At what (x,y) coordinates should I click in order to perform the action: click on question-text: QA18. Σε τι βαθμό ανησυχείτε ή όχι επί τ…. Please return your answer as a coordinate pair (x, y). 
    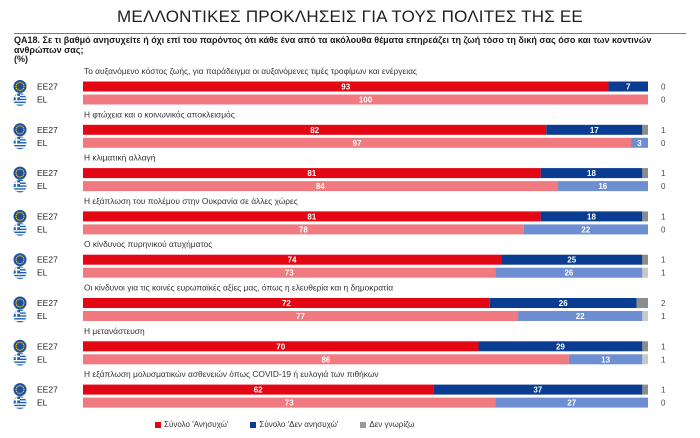
    Looking at the image, I should click on (350, 50).